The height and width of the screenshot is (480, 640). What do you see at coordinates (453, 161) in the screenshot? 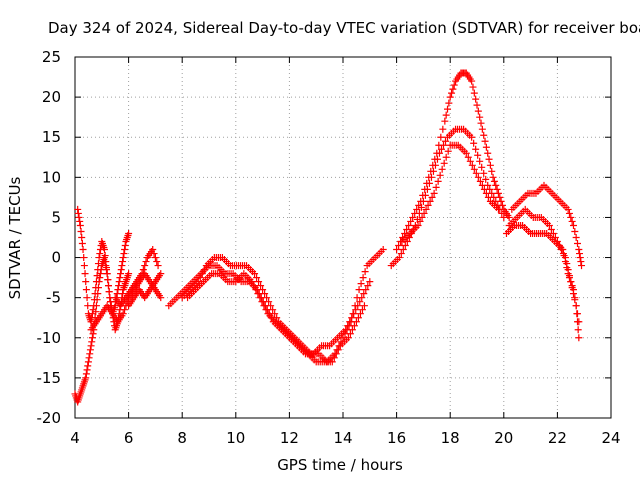
I see `series-track-i` at bounding box center [453, 161].